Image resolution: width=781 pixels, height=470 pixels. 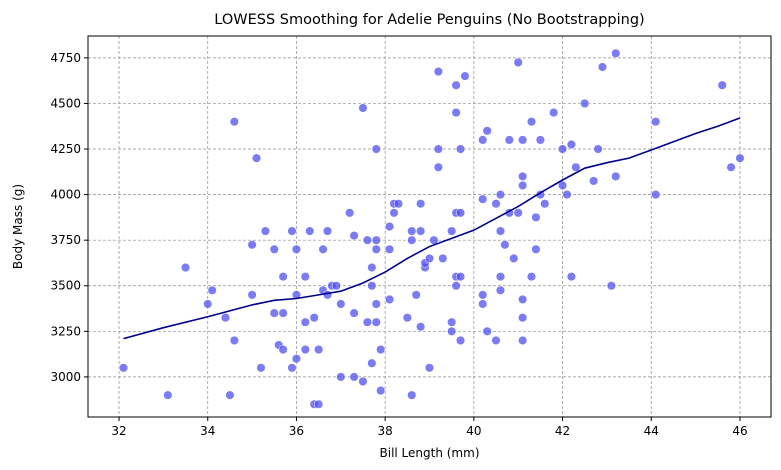 What do you see at coordinates (118, 431) in the screenshot?
I see `x-tick-label: 32` at bounding box center [118, 431].